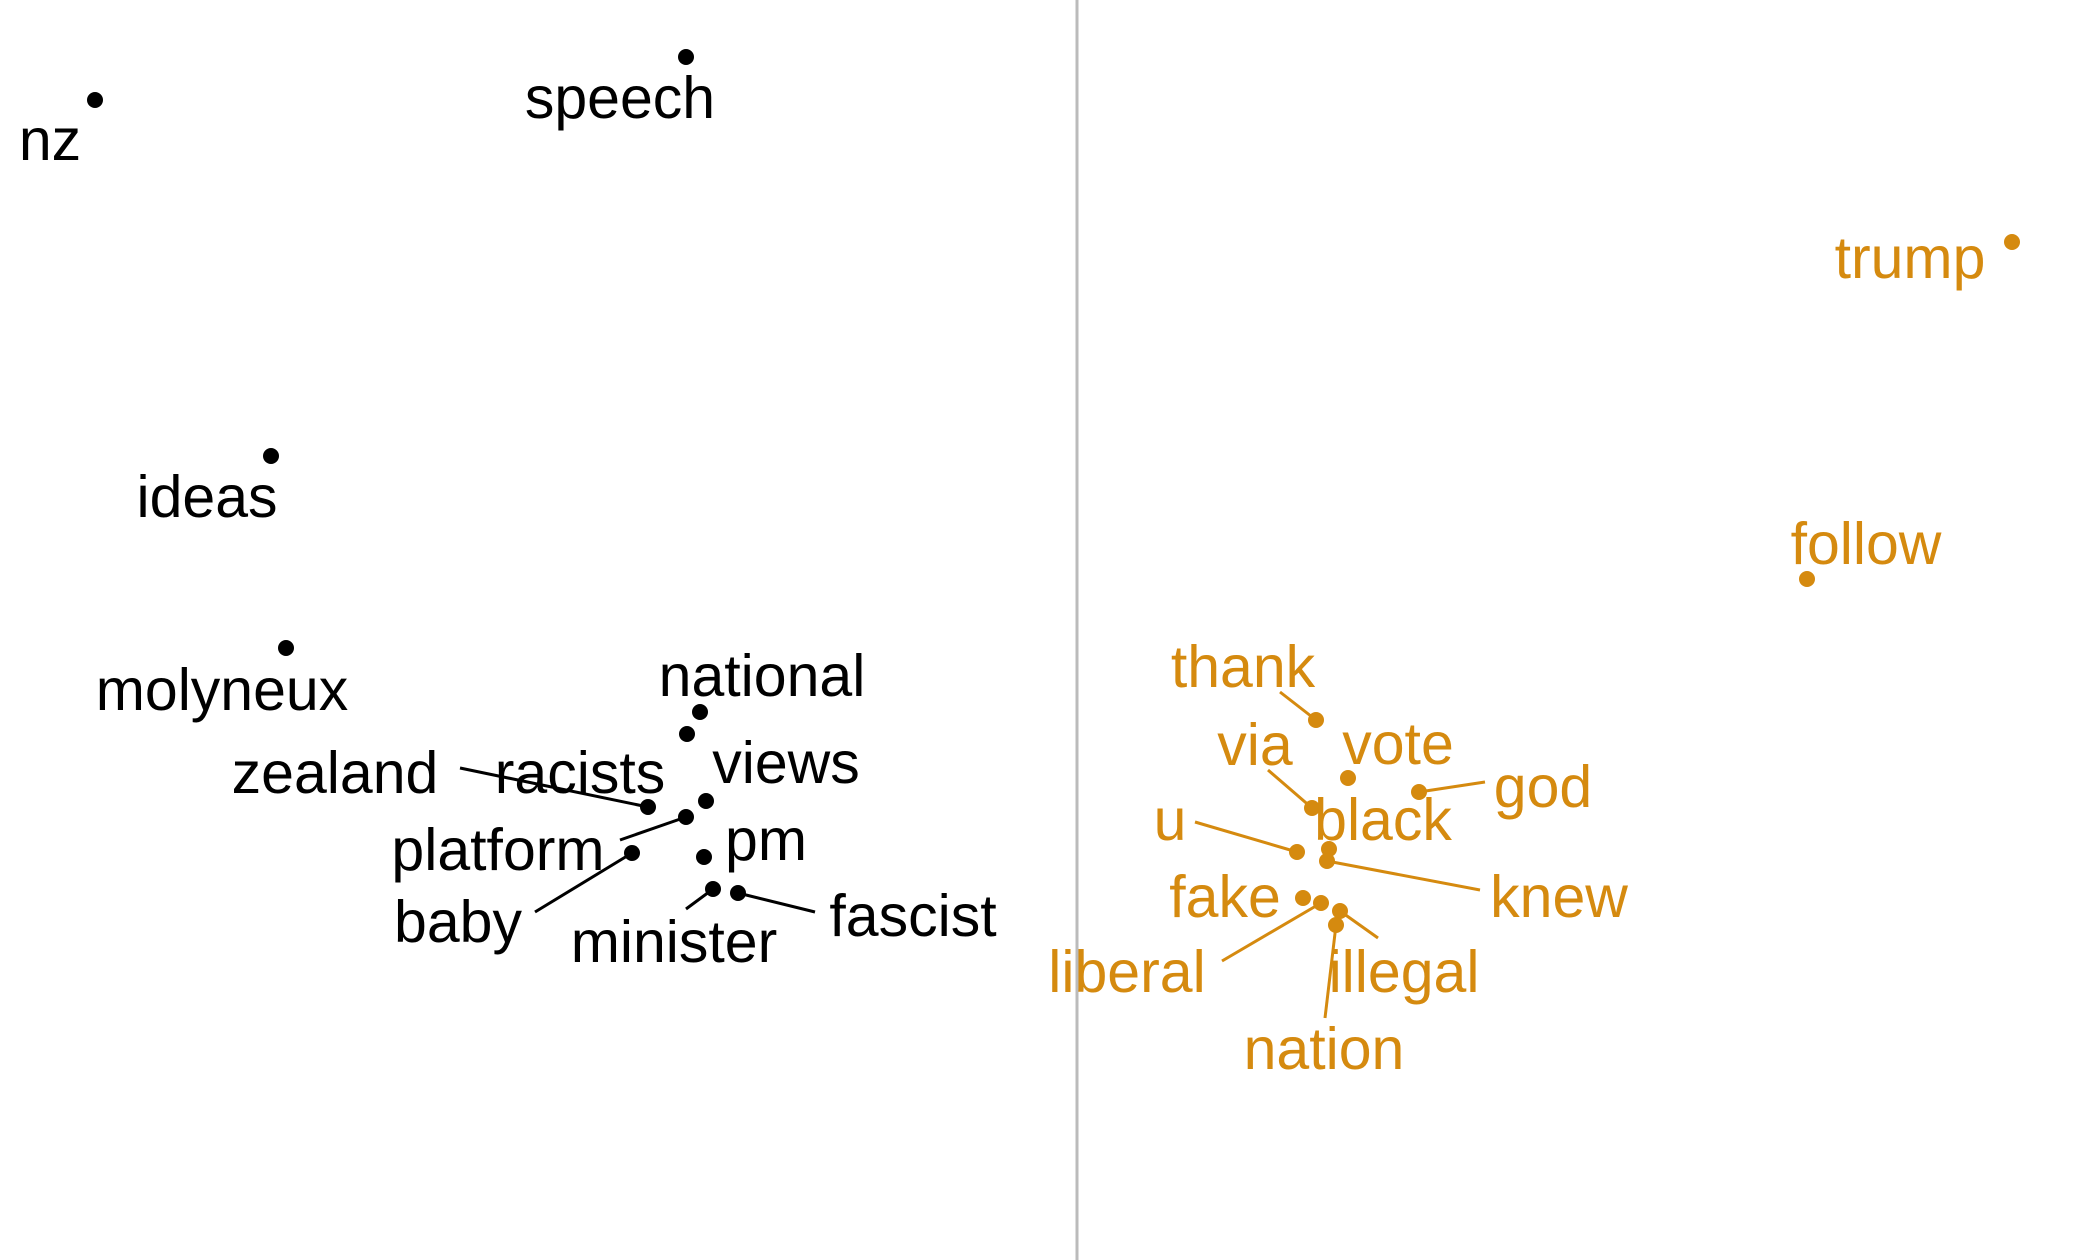 The width and height of the screenshot is (2100, 1260). I want to click on label-nation: nation, so click(1324, 1049).